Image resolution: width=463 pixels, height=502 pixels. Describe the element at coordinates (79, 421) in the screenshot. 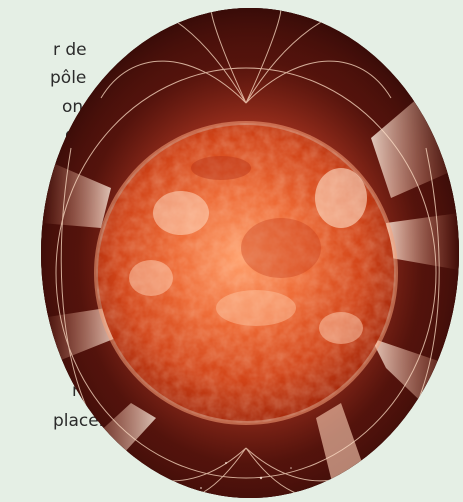

I see `text-fragment-8: placer` at that location.